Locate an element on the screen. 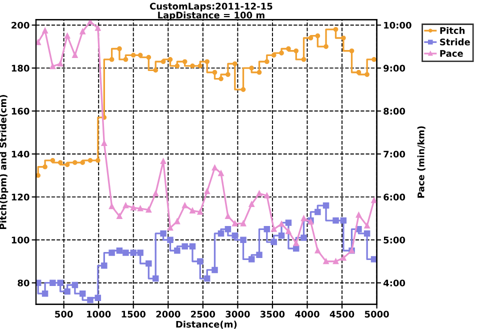 The width and height of the screenshot is (480, 329). y-tick-label: 100 is located at coordinates (21, 240).